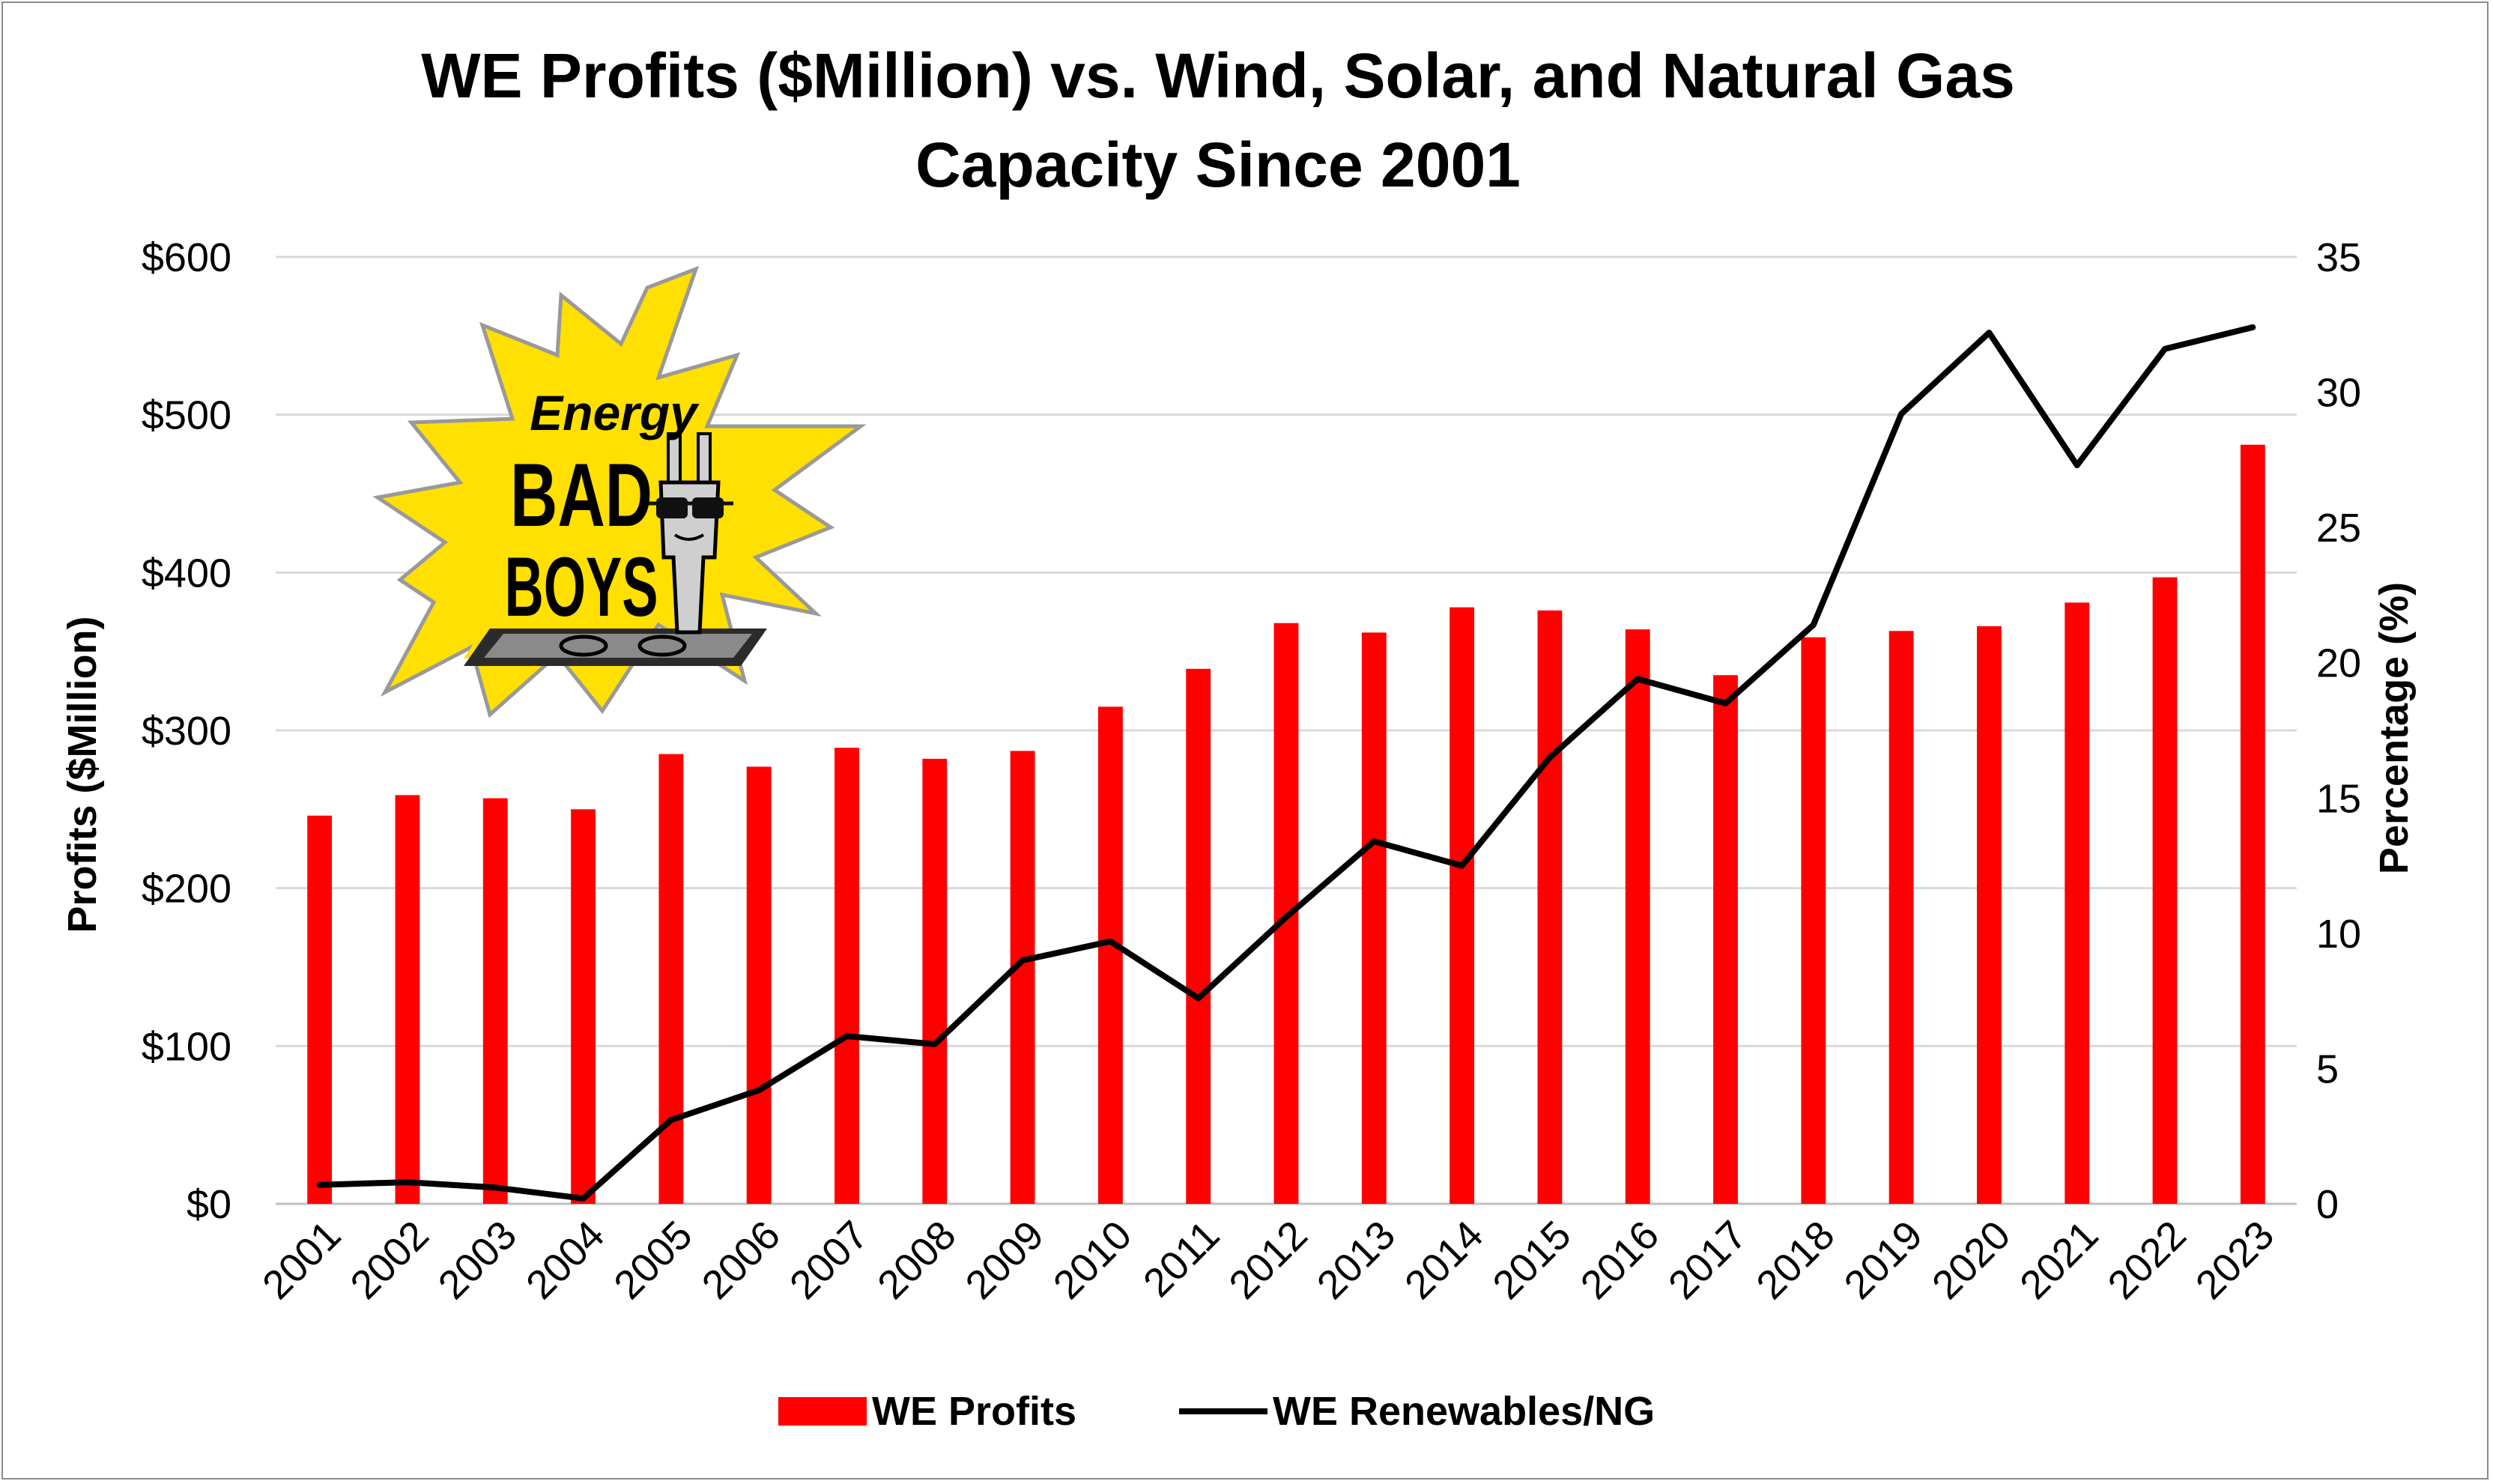 This screenshot has height=1484, width=2493. I want to click on right-tick-label: 30, so click(2338, 393).